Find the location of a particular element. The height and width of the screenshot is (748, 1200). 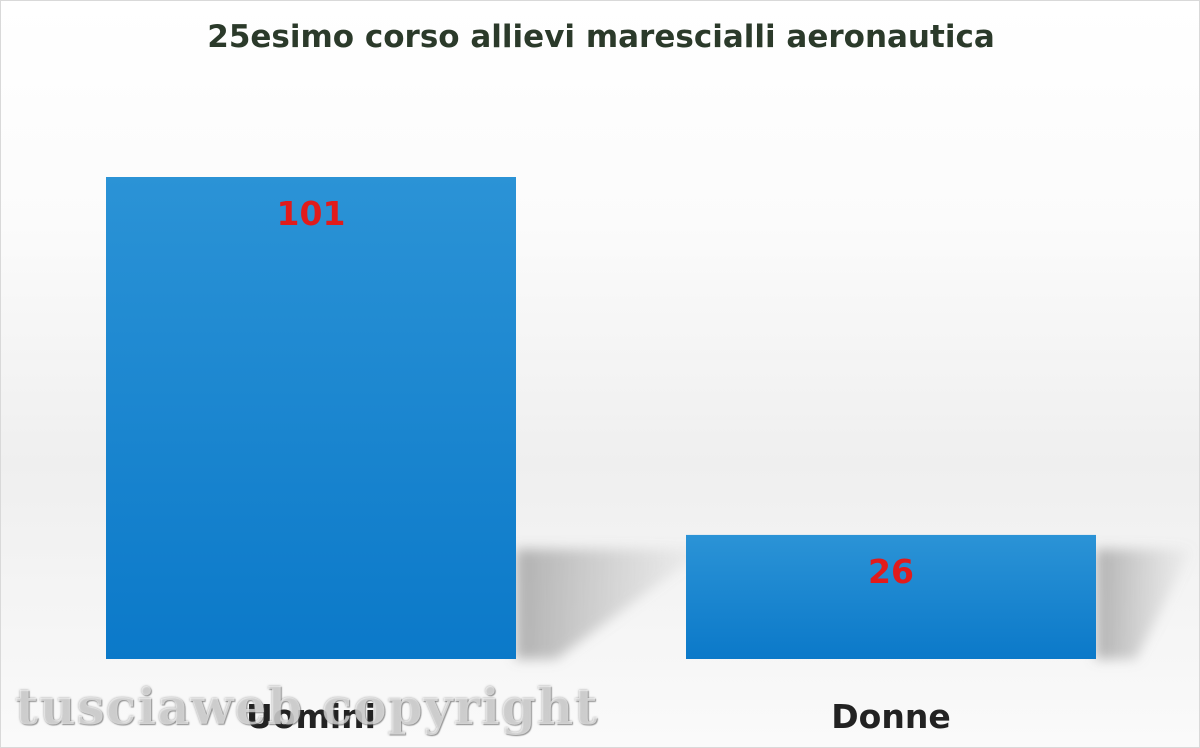

watermark-text: tusciaweb copyright is located at coordinates (307, 706).